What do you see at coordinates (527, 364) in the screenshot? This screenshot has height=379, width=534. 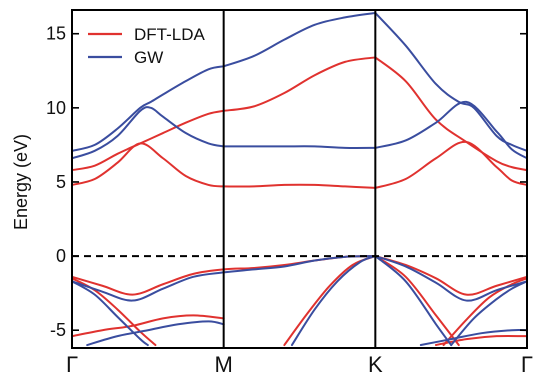 I see `x-tick-label-3: Γ` at bounding box center [527, 364].